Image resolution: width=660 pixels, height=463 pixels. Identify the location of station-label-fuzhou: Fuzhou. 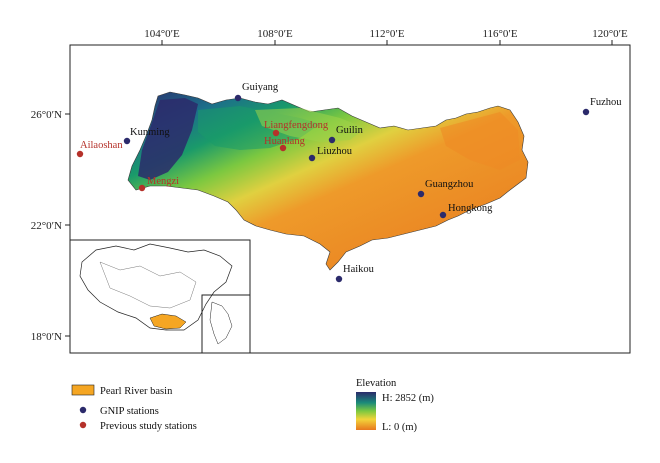
(606, 102).